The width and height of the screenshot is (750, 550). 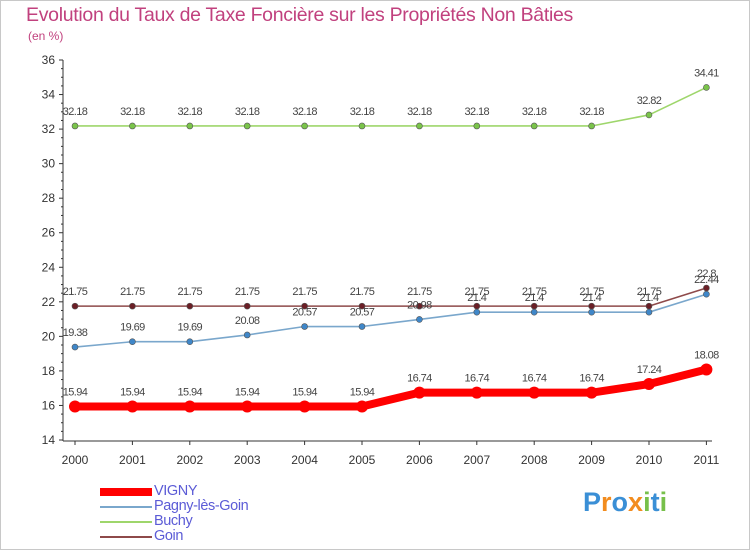 I want to click on series-line-goin, so click(x=391, y=297).